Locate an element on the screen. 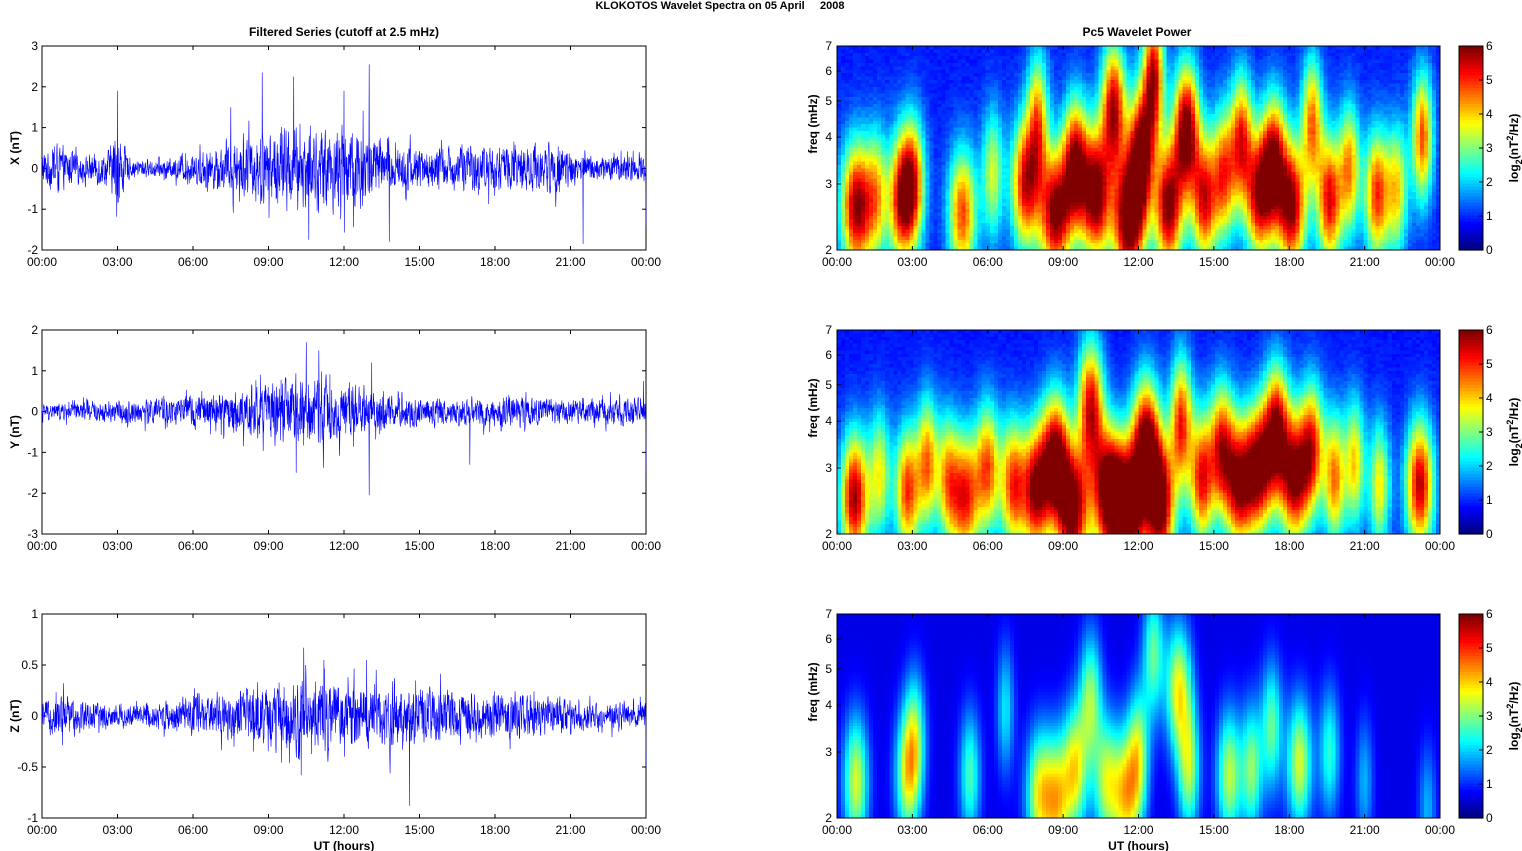 The width and height of the screenshot is (1522, 851). y-tick-label: -0.5 is located at coordinates (27, 767).